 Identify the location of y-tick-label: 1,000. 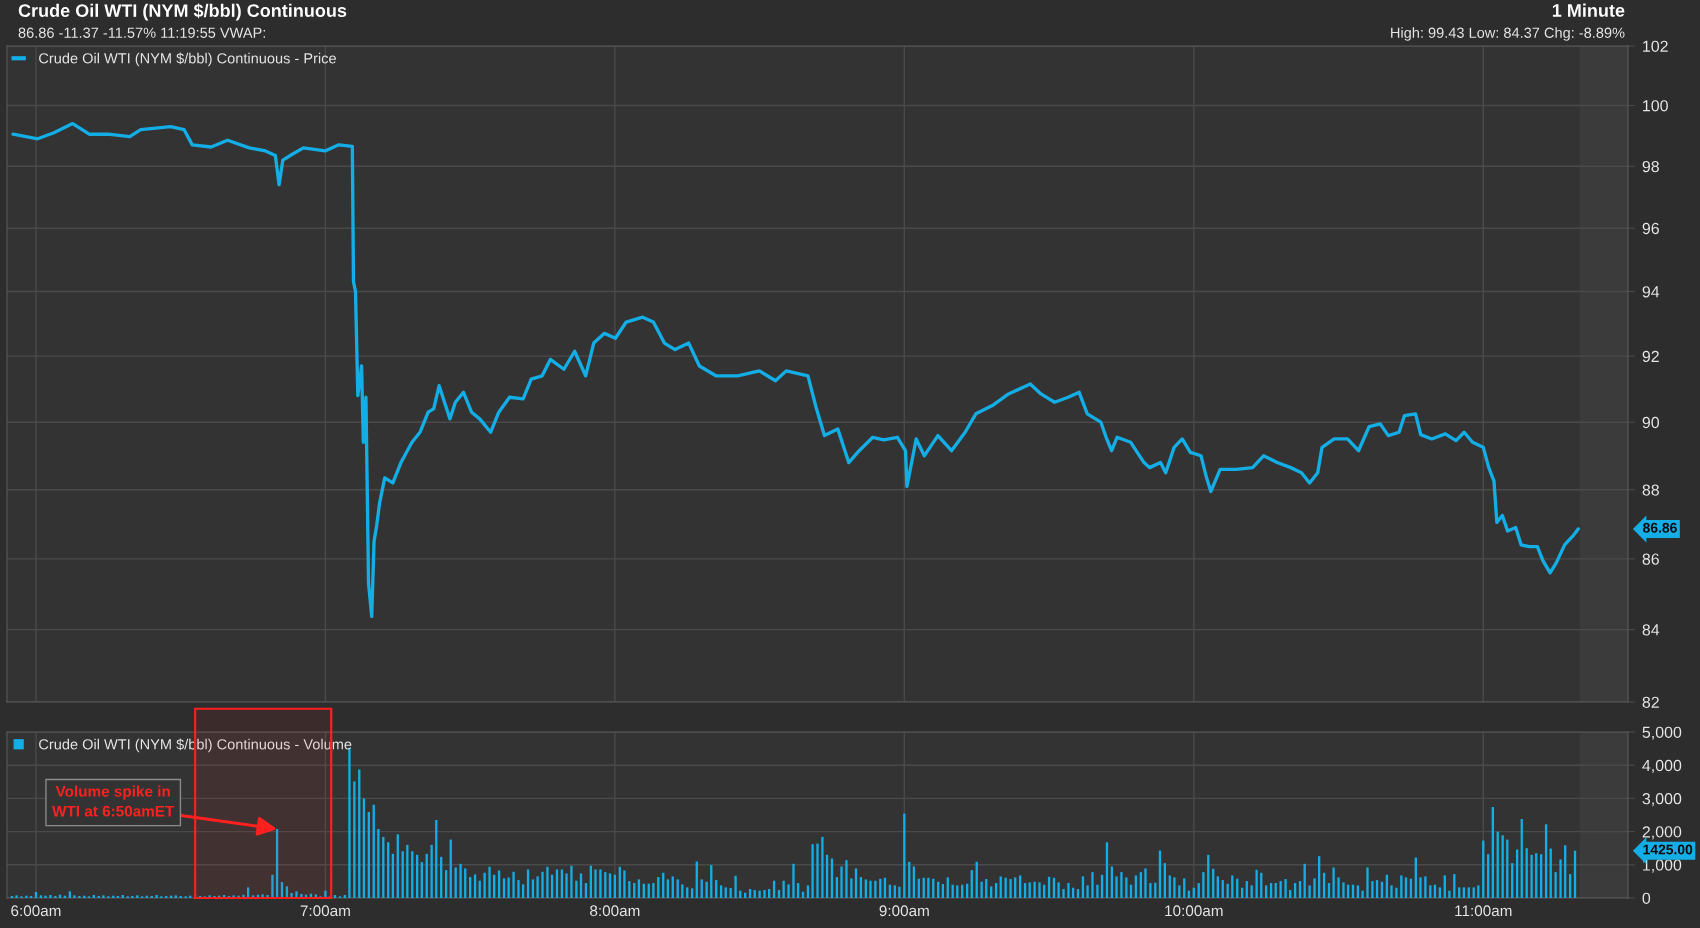
(1662, 866).